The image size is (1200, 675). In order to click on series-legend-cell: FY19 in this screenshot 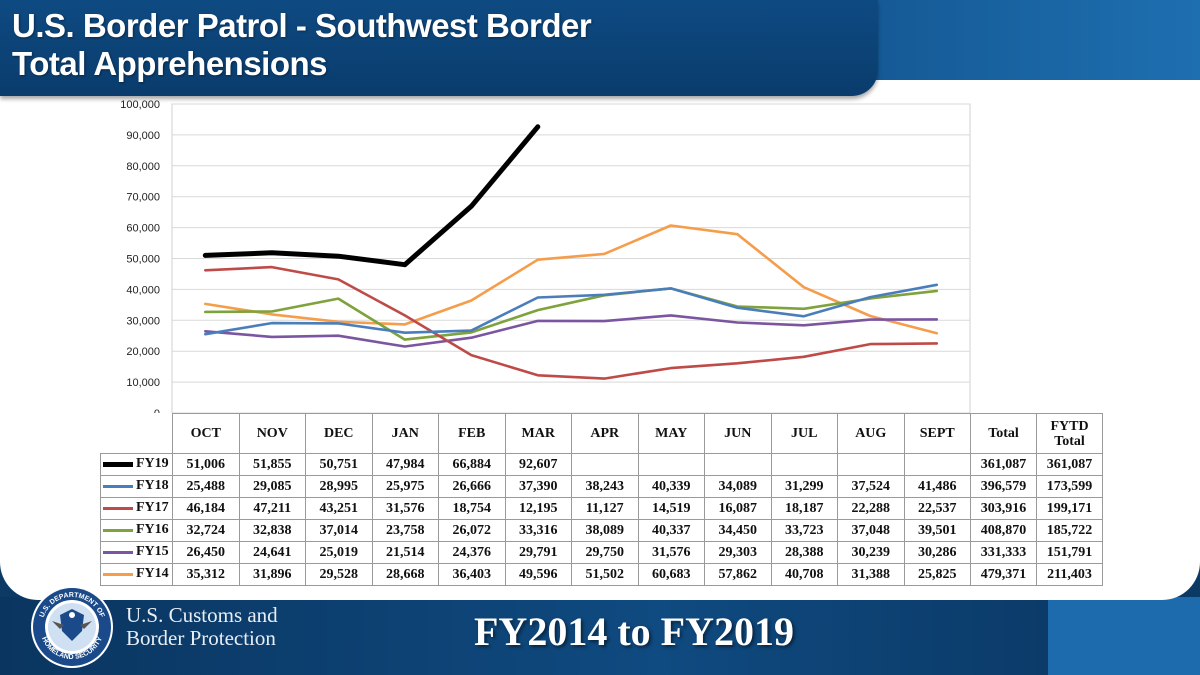, I will do `click(136, 464)`.